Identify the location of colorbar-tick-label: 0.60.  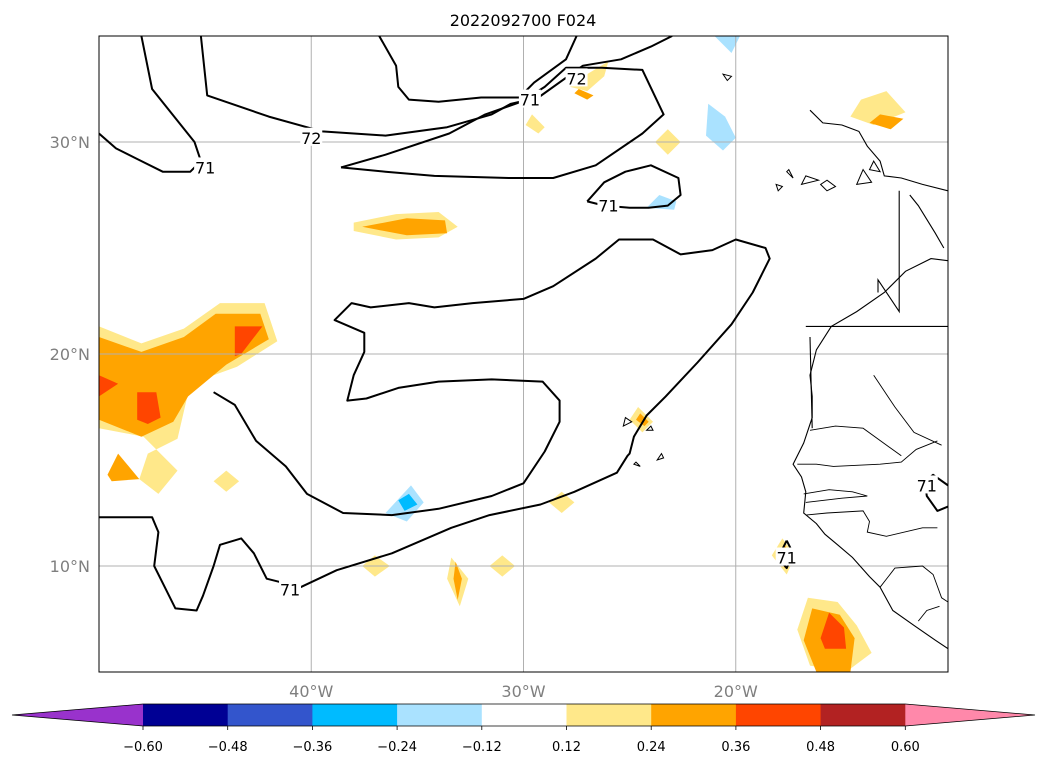
(905, 747).